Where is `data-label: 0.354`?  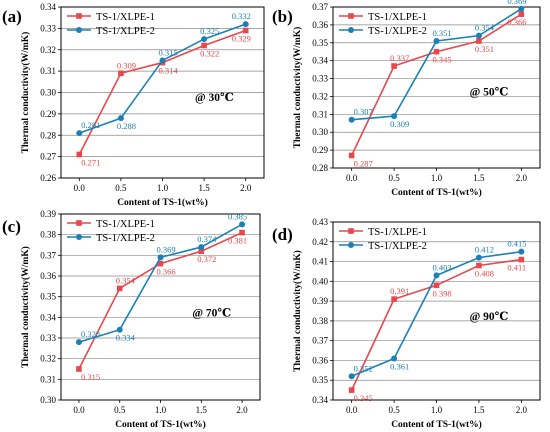
data-label: 0.354 is located at coordinates (485, 28).